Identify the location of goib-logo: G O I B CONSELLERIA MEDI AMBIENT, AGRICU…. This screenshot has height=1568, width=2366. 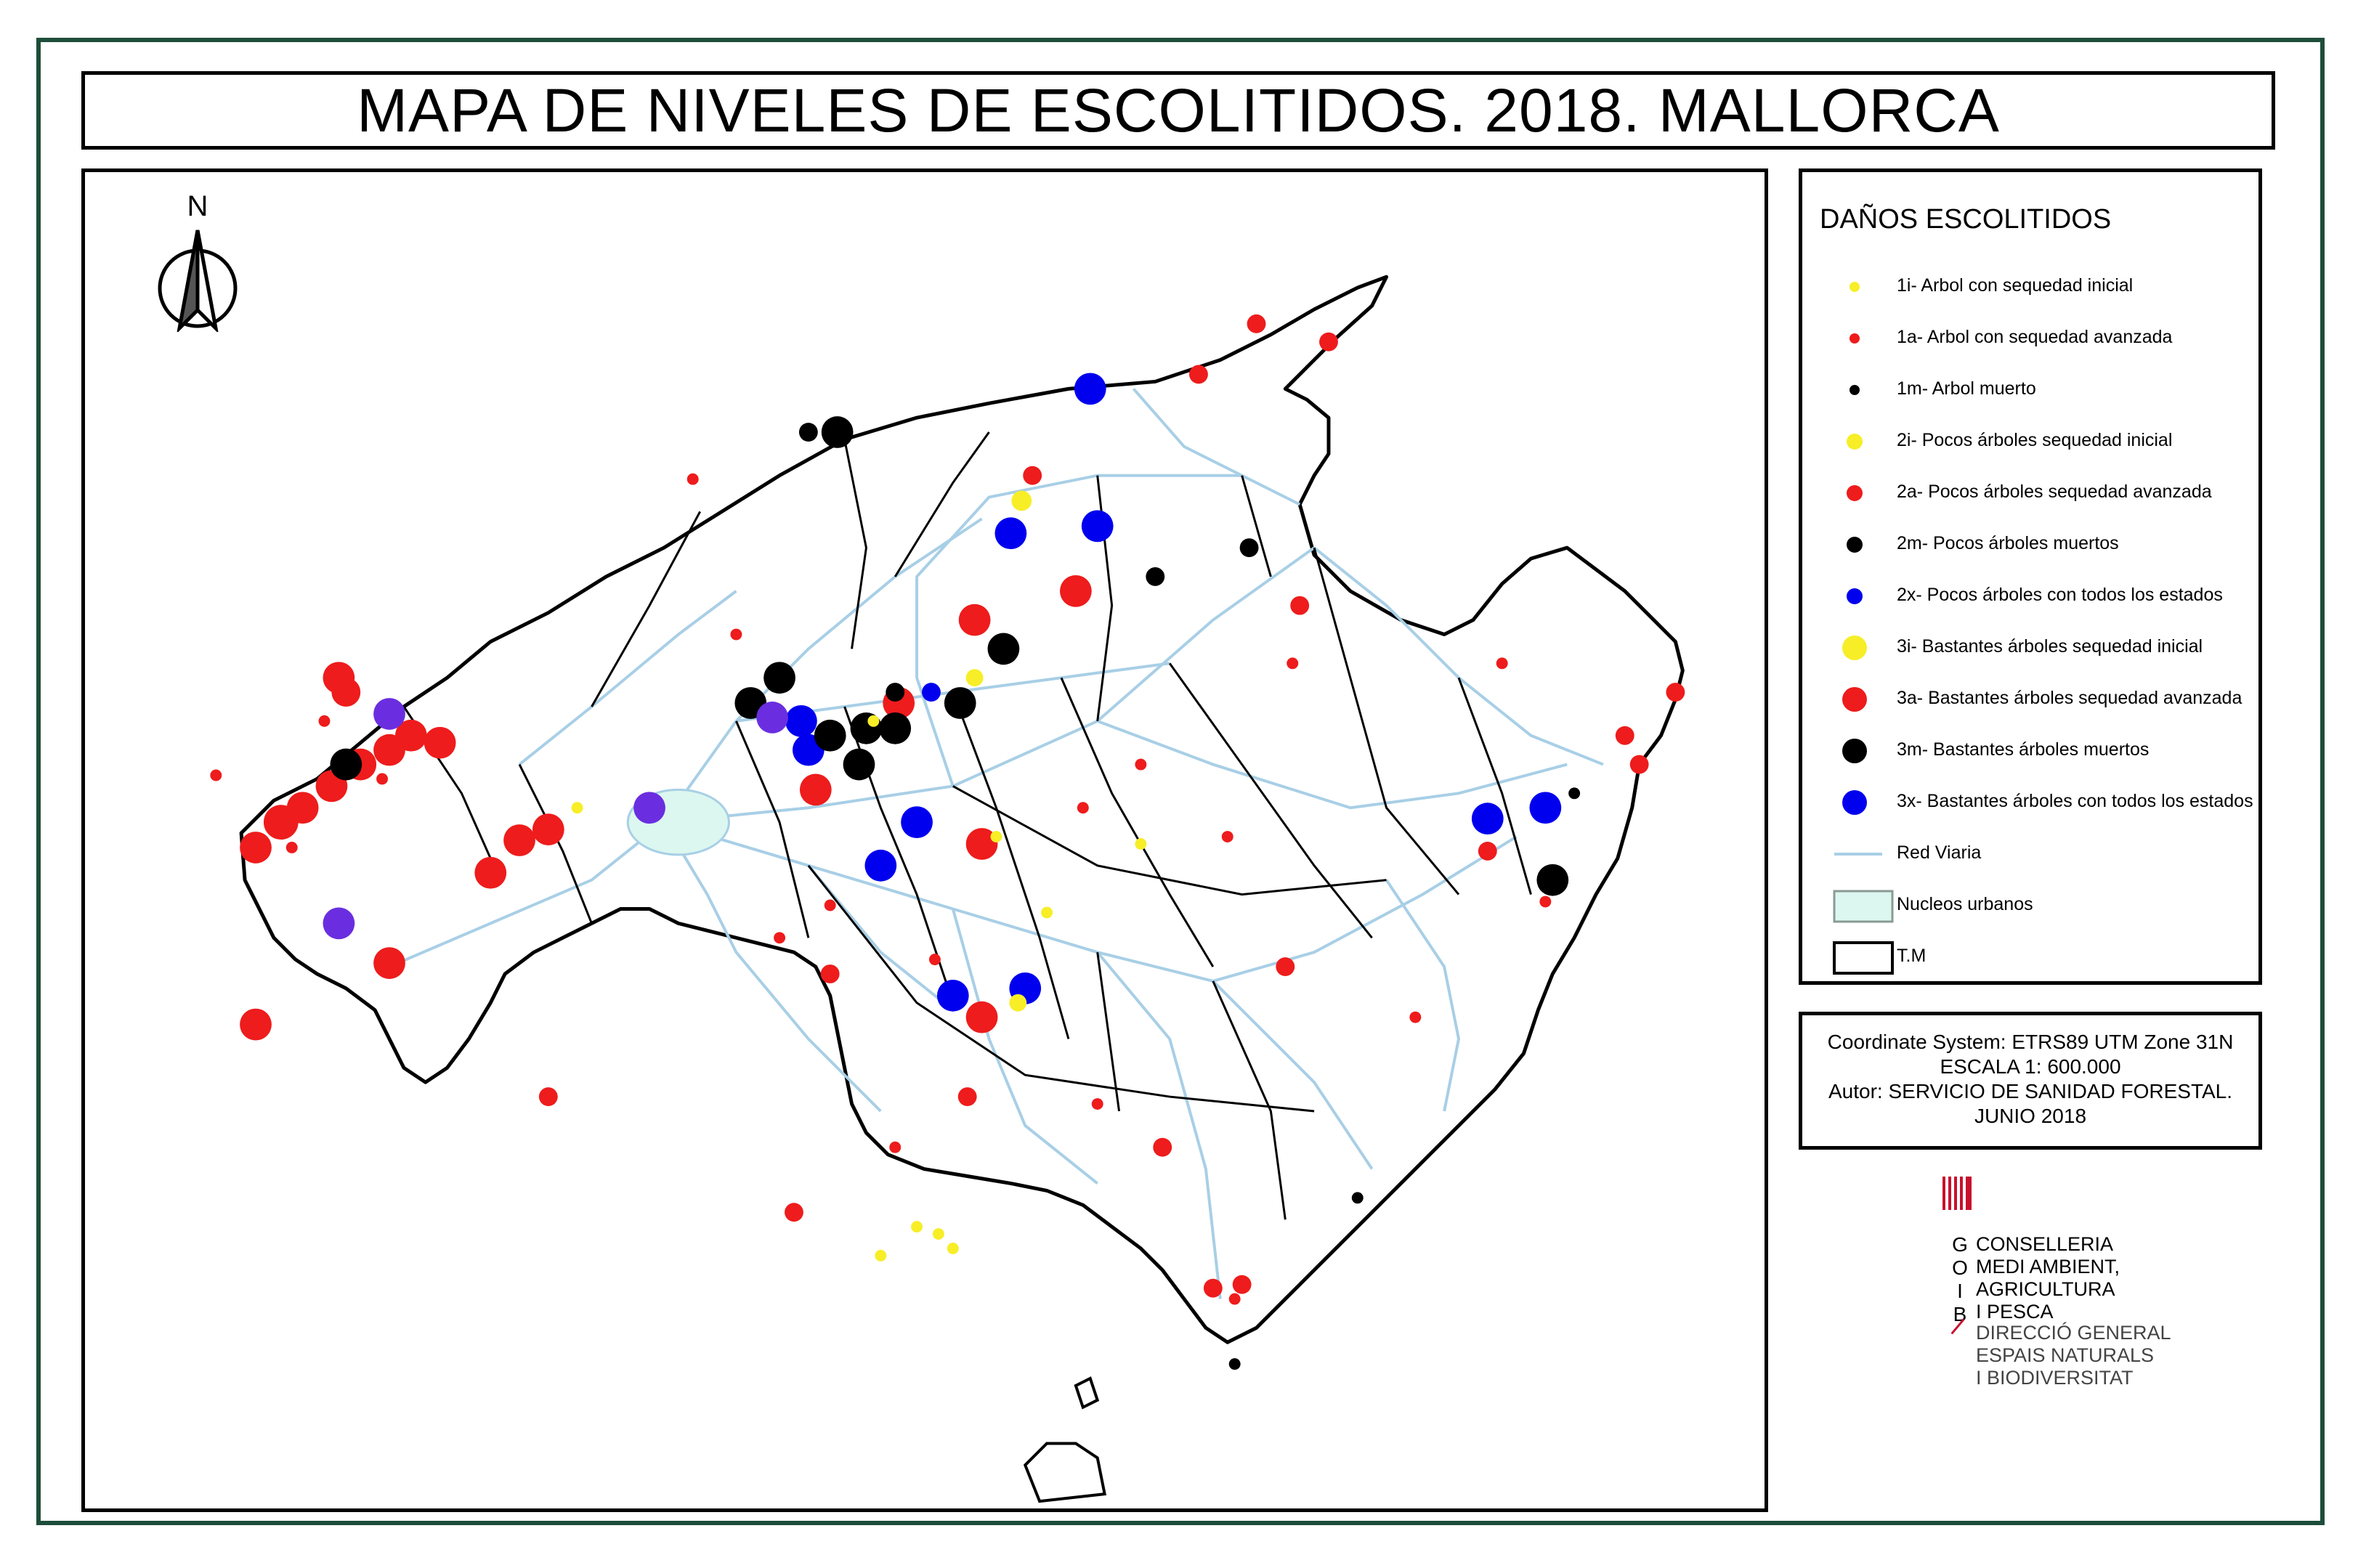
(2090, 1284).